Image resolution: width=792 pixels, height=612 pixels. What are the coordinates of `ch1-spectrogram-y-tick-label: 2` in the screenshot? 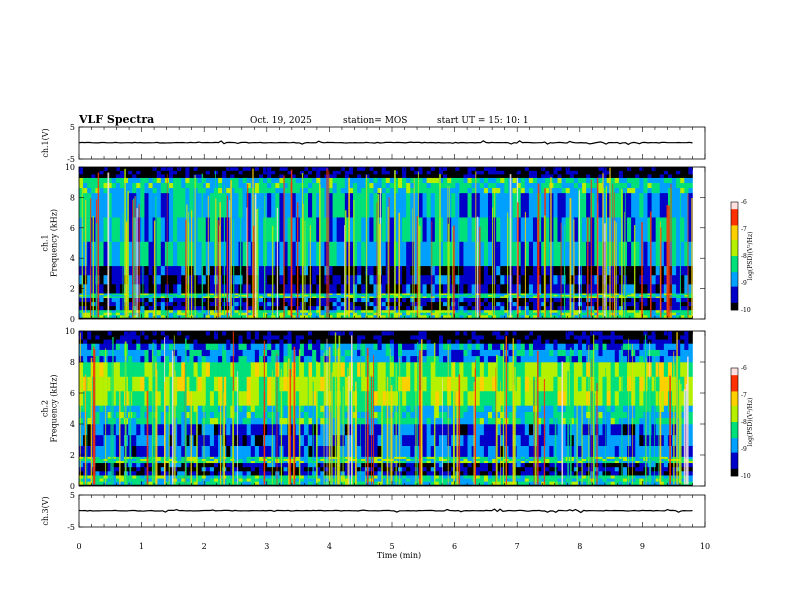 It's located at (72, 289).